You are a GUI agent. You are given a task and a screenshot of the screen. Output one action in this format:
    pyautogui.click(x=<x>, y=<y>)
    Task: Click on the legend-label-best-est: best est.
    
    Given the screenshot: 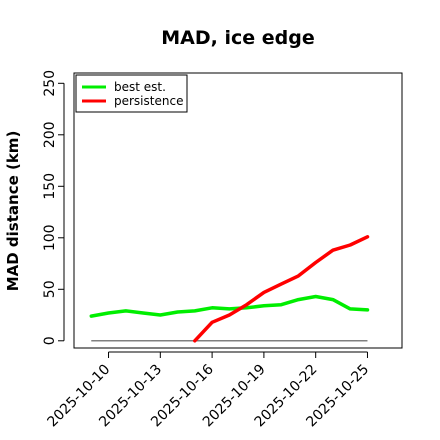 What is the action you would take?
    pyautogui.click(x=140, y=87)
    